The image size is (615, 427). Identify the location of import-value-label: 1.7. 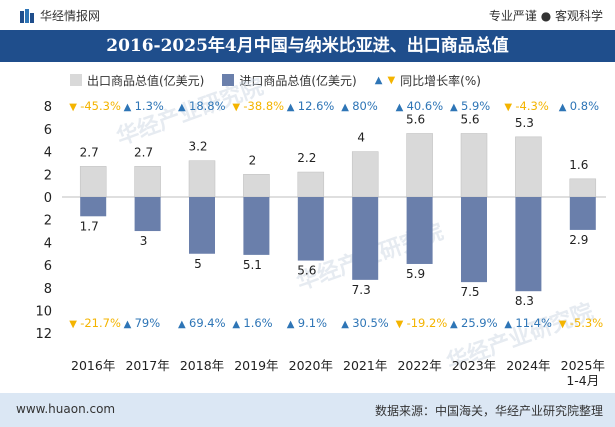
(89, 226).